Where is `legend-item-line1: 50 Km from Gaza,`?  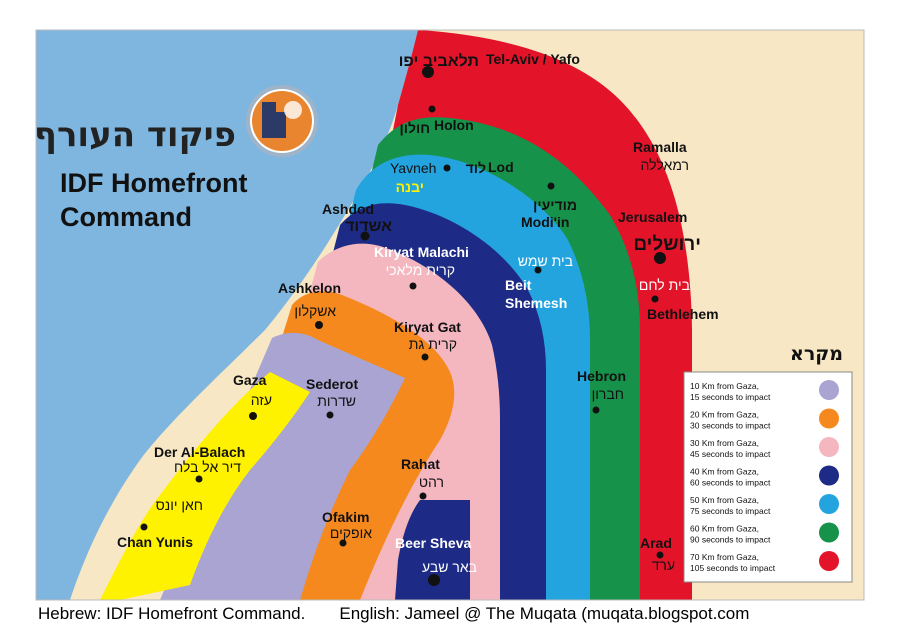
legend-item-line1: 50 Km from Gaza, is located at coordinates (724, 500).